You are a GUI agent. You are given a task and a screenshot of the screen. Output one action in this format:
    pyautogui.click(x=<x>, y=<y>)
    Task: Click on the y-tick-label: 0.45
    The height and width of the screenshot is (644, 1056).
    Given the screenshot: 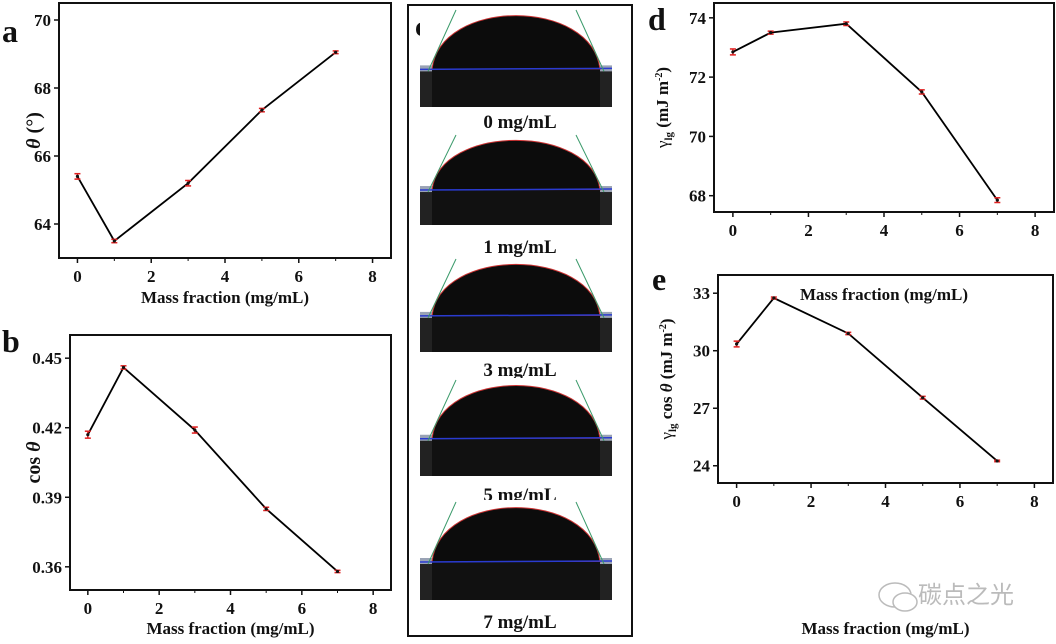 What is the action you would take?
    pyautogui.click(x=47, y=358)
    